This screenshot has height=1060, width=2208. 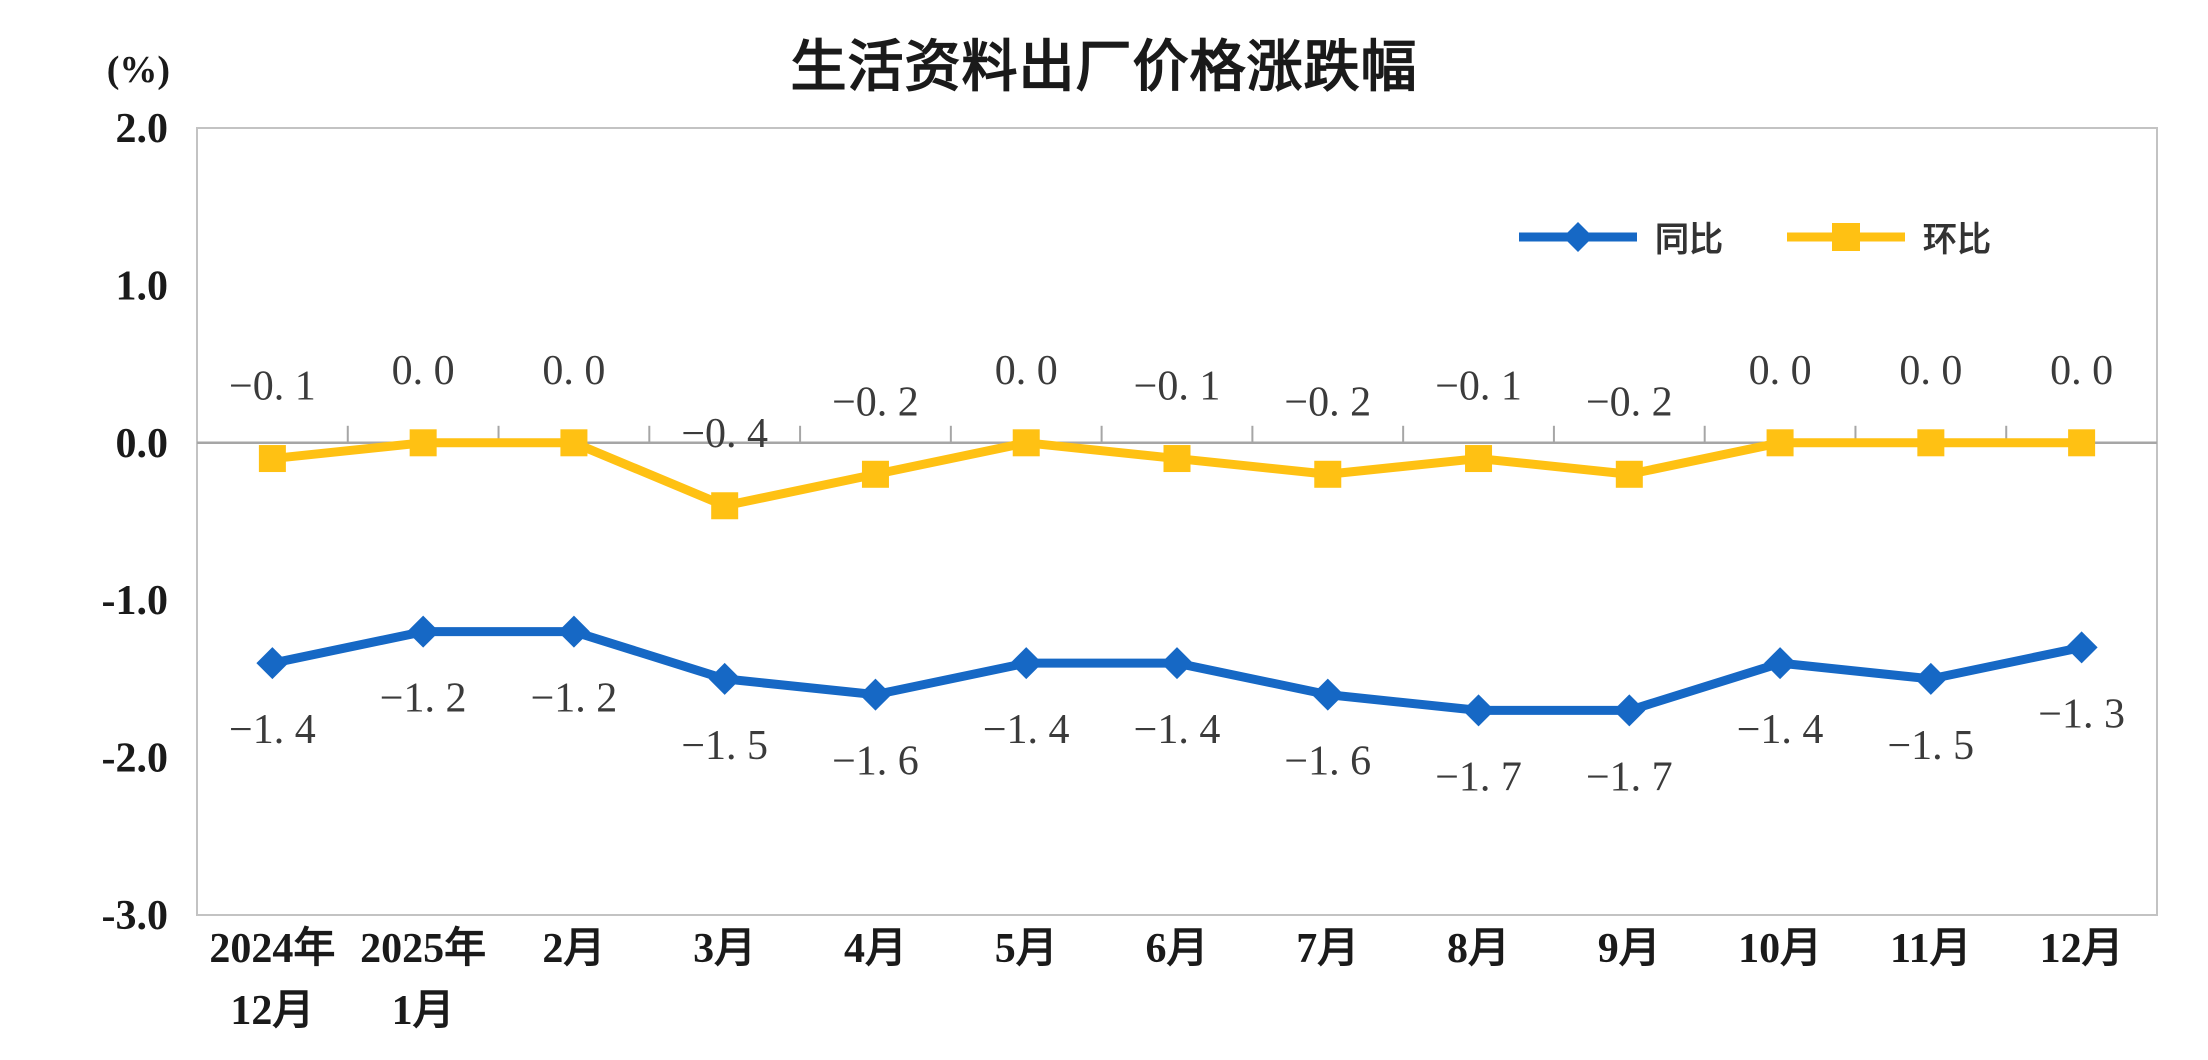 I want to click on x-tick-label: 1月, so click(x=423, y=1011).